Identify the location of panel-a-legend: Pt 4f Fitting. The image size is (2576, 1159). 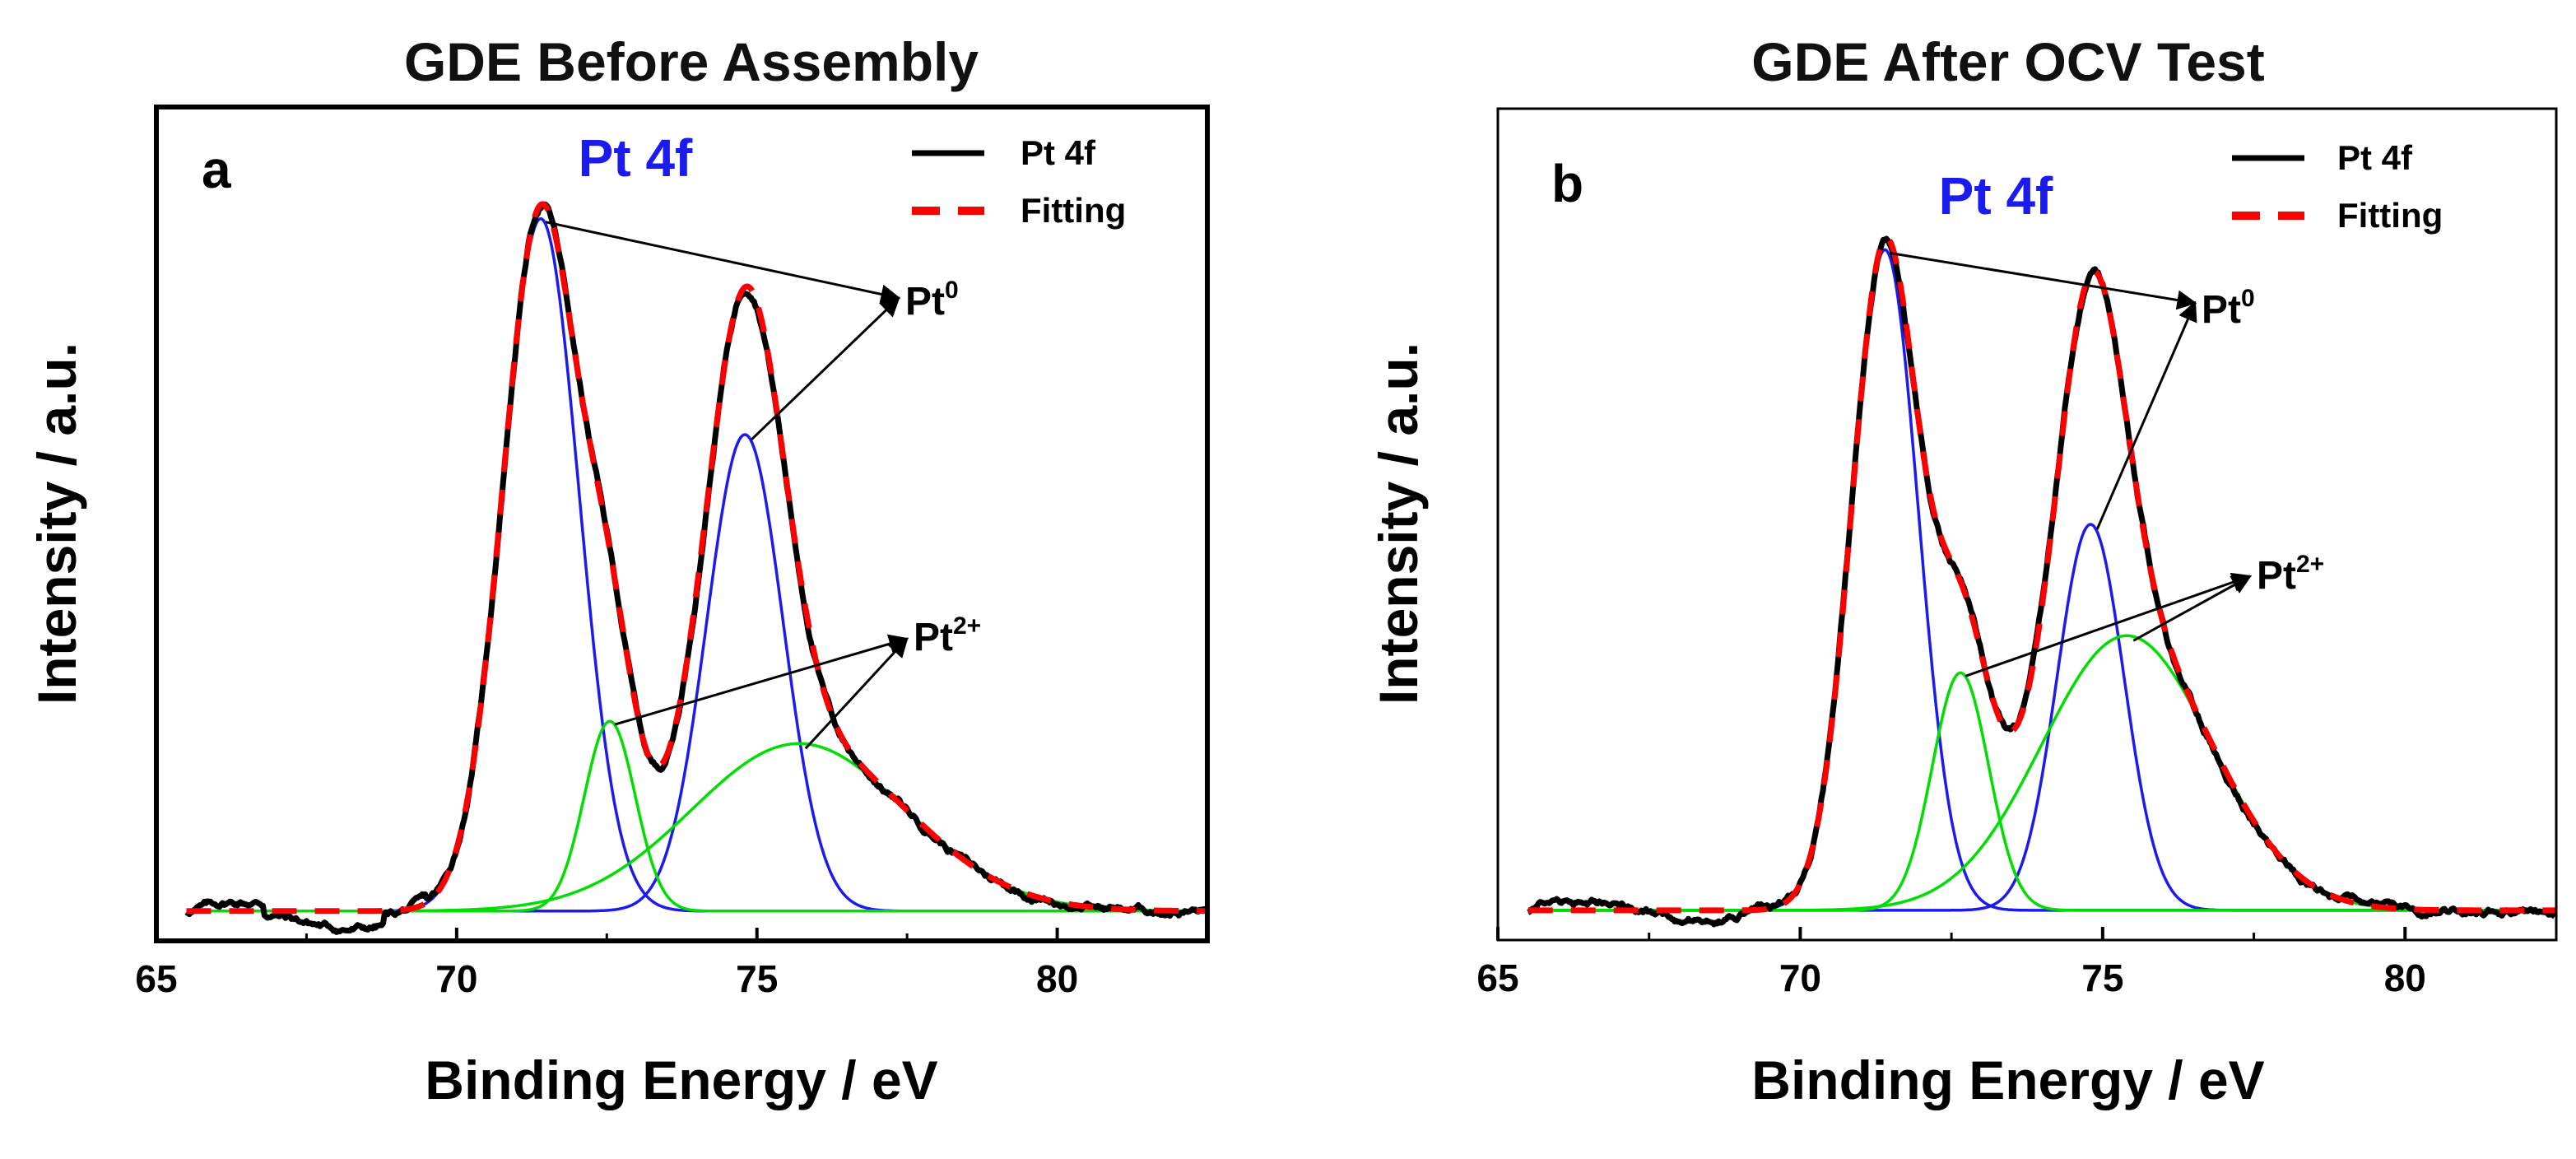
(1019, 181).